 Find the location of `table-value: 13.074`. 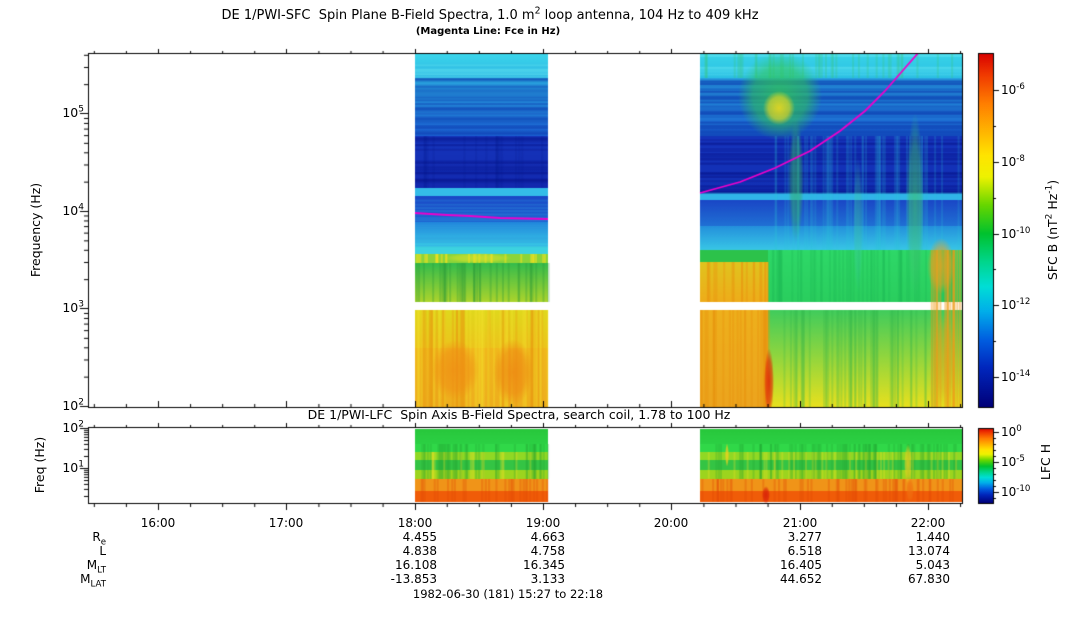

table-value: 13.074 is located at coordinates (929, 551).